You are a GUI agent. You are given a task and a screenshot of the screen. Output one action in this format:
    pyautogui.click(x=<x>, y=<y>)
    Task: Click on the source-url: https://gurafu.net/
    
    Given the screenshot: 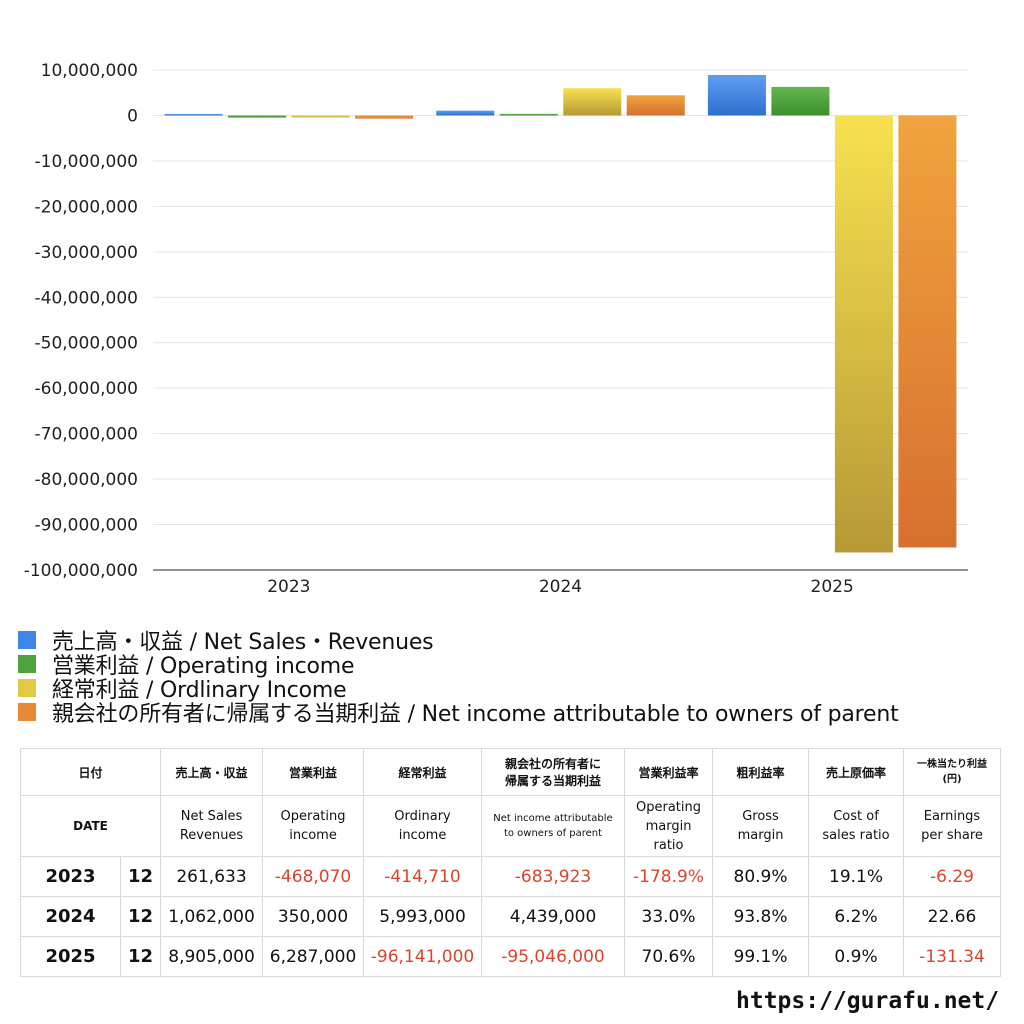 What is the action you would take?
    pyautogui.click(x=868, y=1001)
    